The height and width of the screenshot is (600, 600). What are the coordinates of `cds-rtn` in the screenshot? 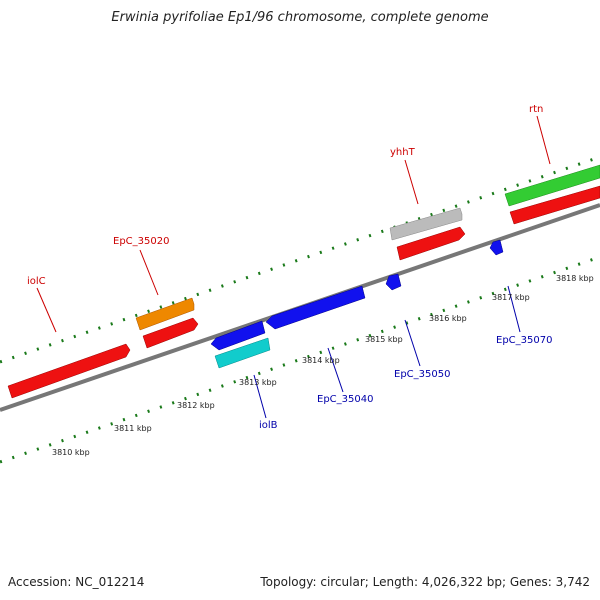 It's located at (552, 185).